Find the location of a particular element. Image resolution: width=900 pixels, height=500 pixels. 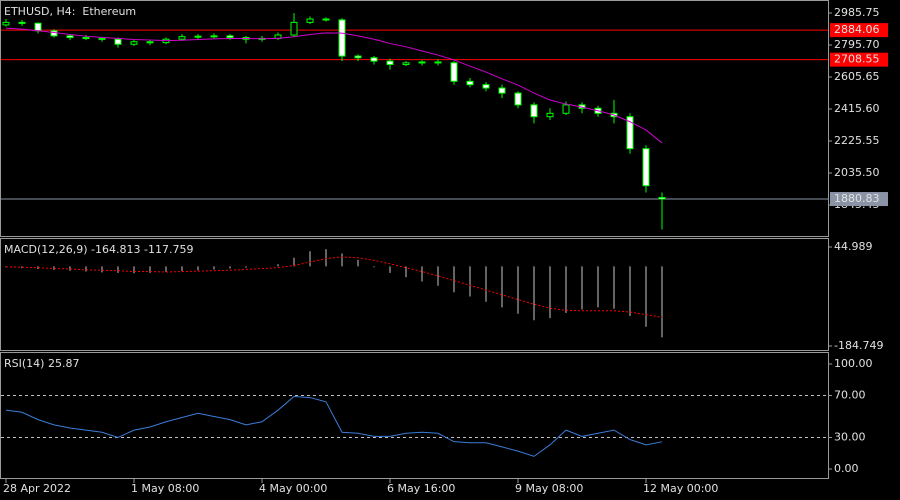

y-tick-label: 2415.60 is located at coordinates (857, 108).